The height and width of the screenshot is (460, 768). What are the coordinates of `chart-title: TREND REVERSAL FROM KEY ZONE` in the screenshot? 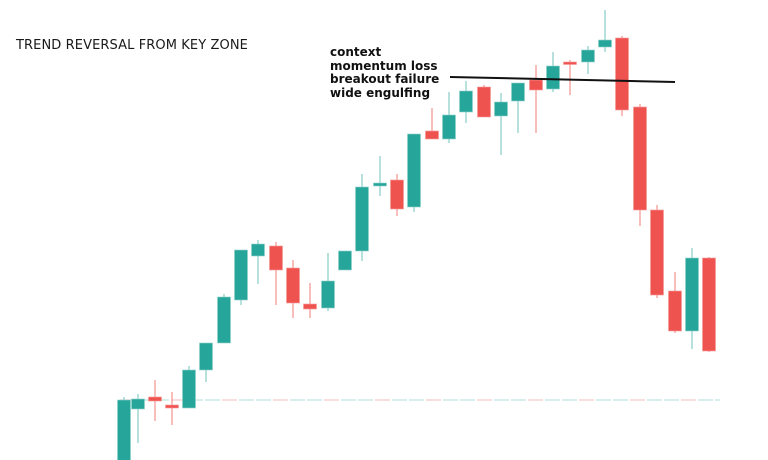 It's located at (132, 45).